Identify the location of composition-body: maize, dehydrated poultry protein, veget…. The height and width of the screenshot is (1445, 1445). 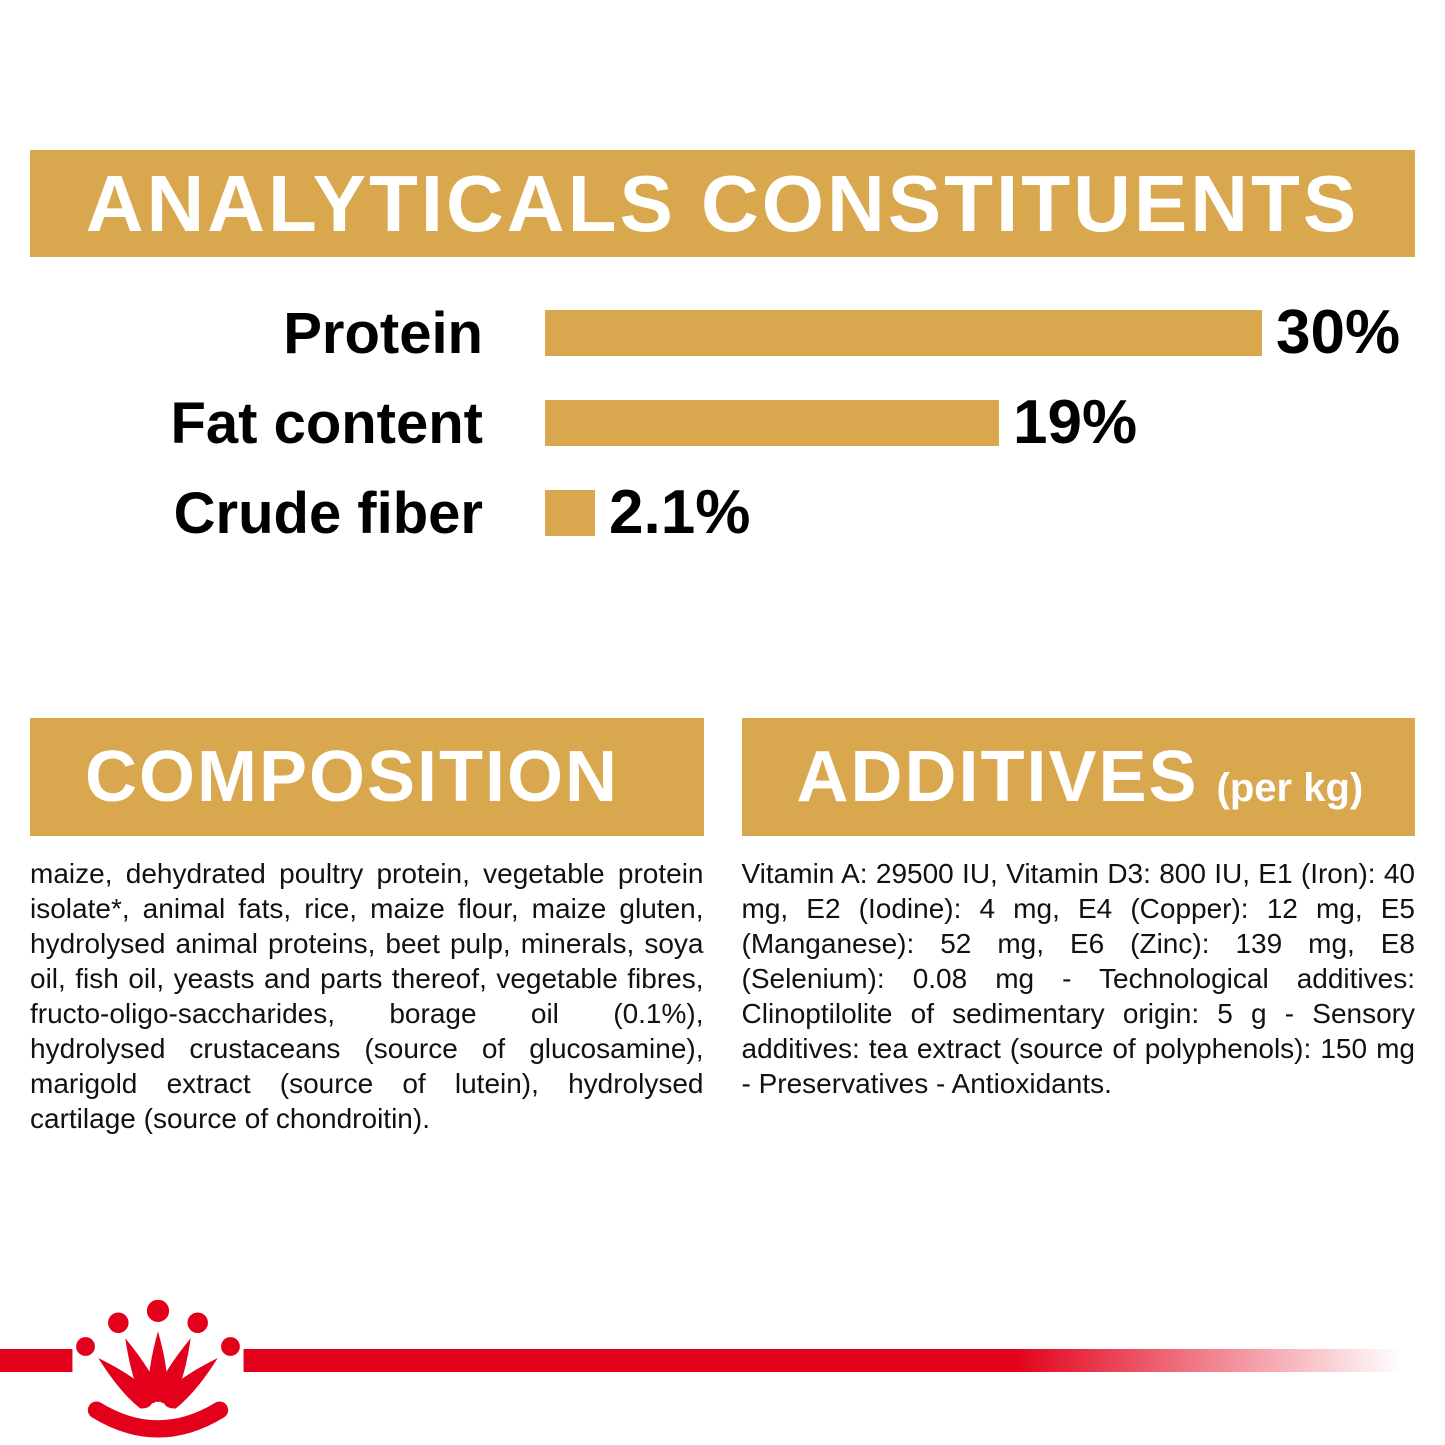
(367, 996).